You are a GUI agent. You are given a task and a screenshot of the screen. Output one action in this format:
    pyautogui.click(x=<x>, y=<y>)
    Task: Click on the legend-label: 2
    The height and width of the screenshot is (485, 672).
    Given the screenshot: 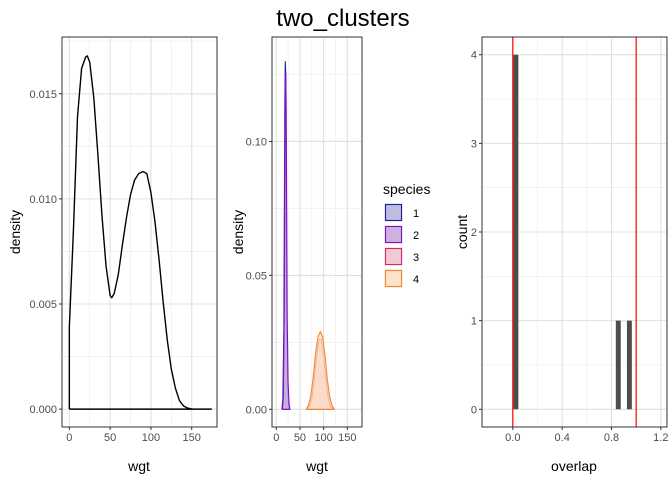 What is the action you would take?
    pyautogui.click(x=416, y=236)
    